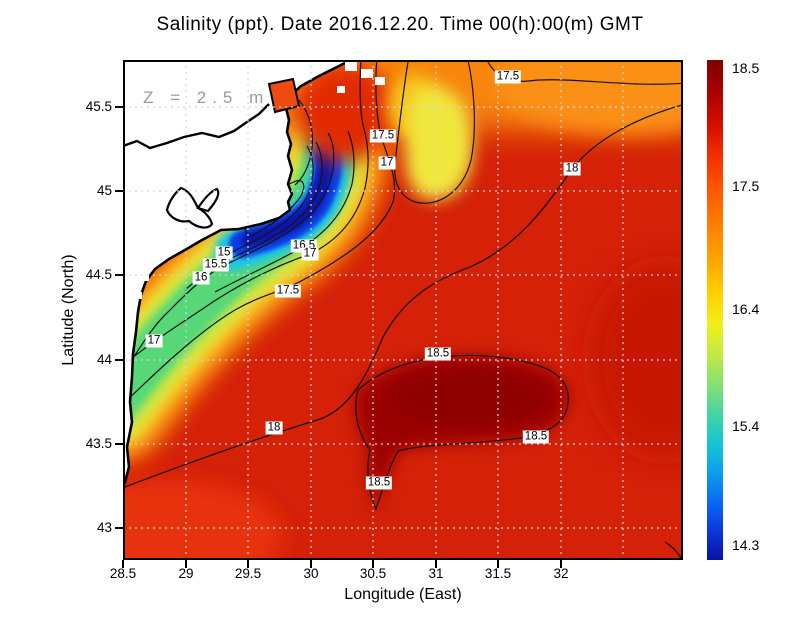 Image resolution: width=800 pixels, height=618 pixels. I want to click on colorbar-tick-label: 17.5, so click(746, 186).